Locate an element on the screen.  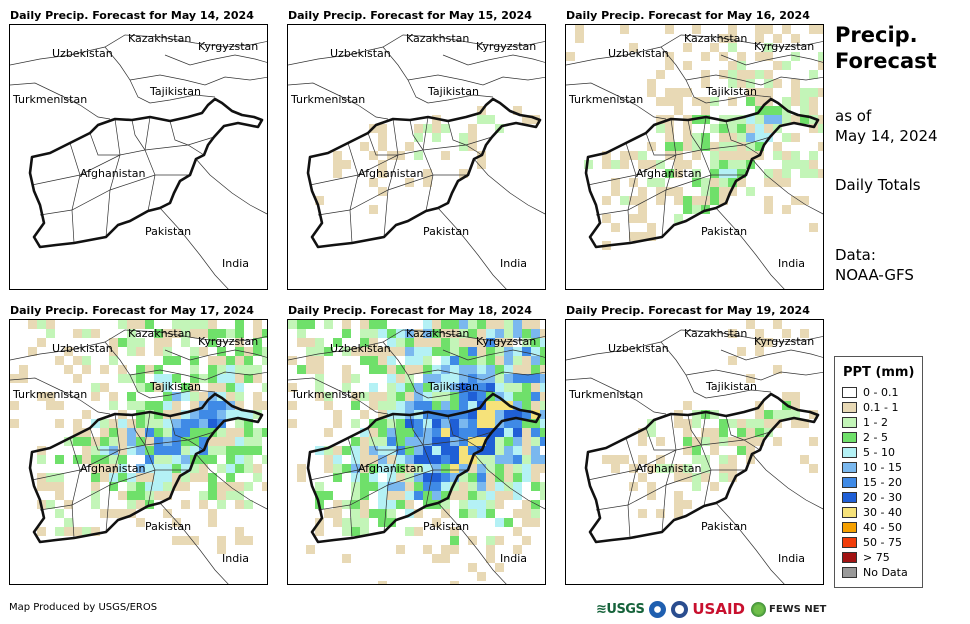
legend-item: 40 - 50 is located at coordinates (882, 527).